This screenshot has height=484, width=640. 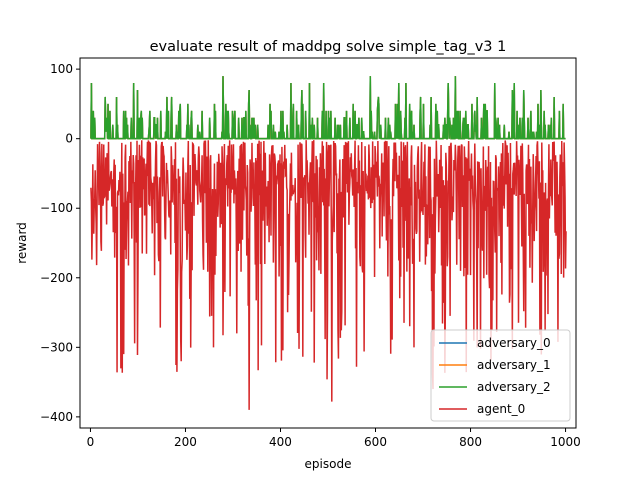 What do you see at coordinates (514, 343) in the screenshot?
I see `legend-label: adversary_0` at bounding box center [514, 343].